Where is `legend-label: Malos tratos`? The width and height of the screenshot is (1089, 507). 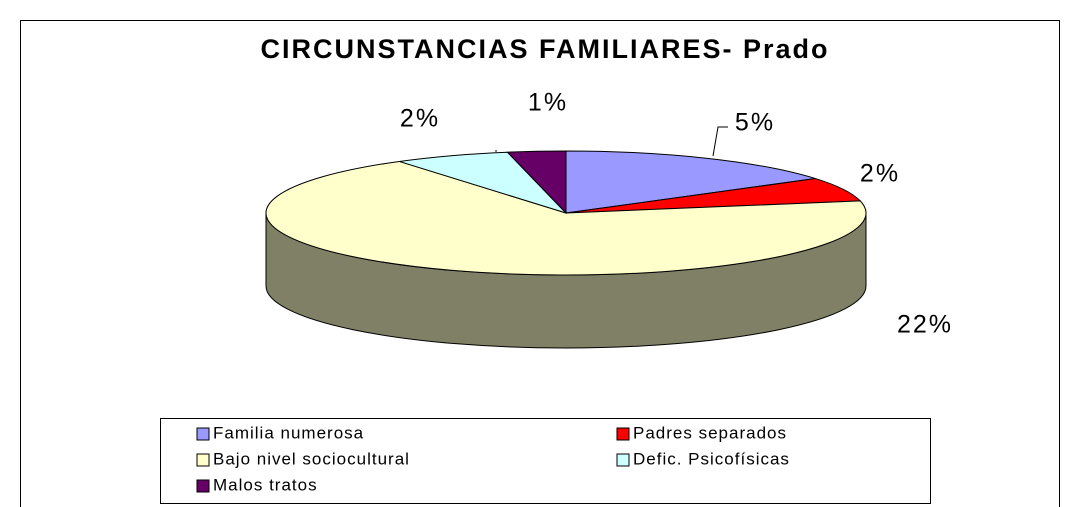 legend-label: Malos tratos is located at coordinates (265, 484).